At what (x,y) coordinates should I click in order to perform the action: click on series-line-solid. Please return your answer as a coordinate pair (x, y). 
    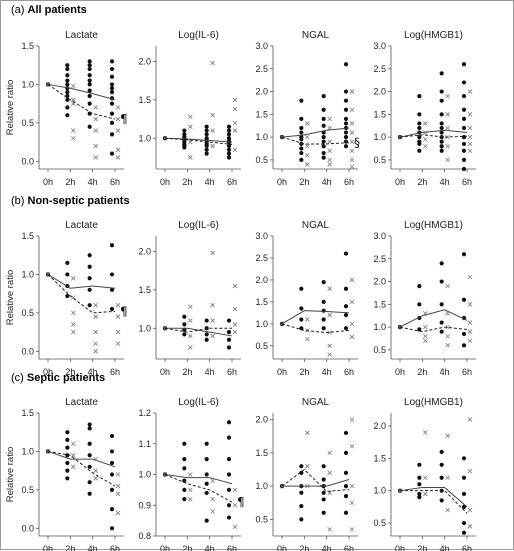
    Looking at the image, I should click on (433, 133).